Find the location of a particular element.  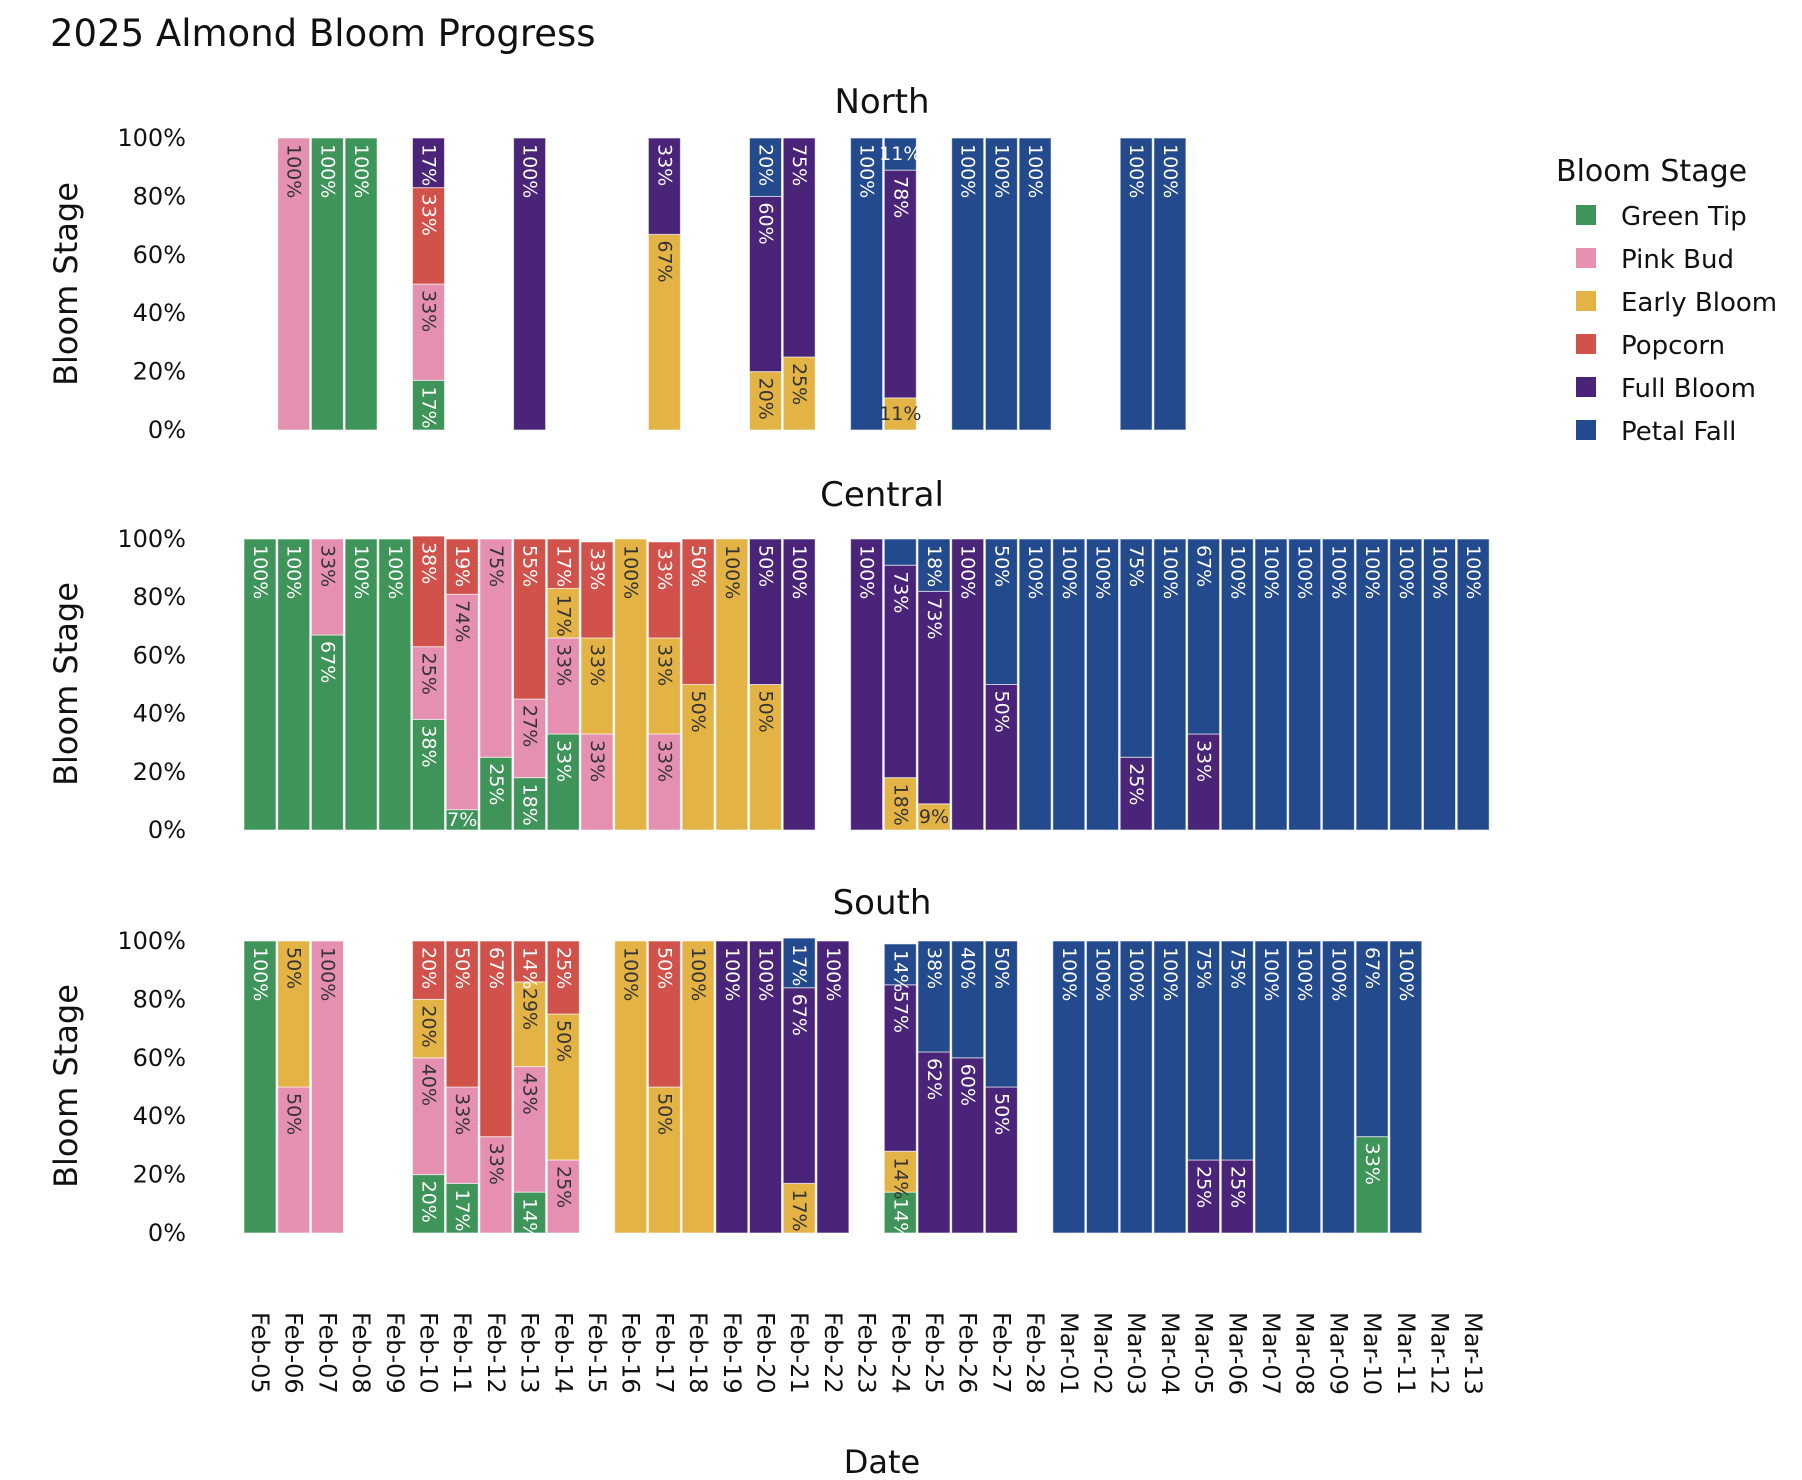

bar-value-label: 27% is located at coordinates (530, 726).